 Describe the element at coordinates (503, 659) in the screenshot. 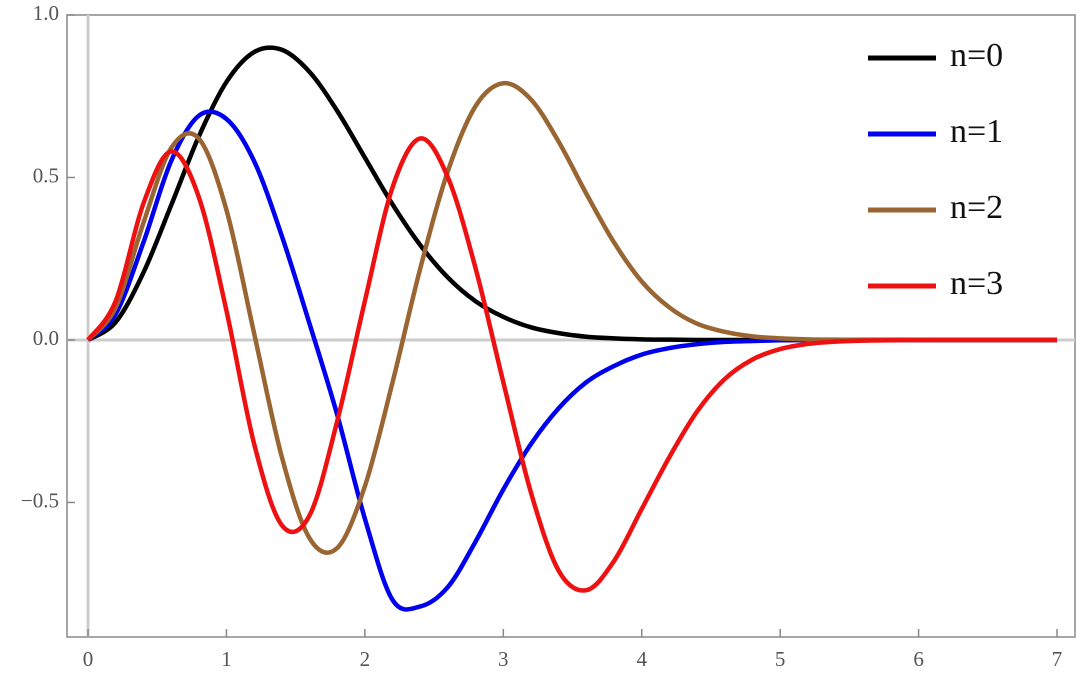

I see `x-tick-label: 3` at that location.